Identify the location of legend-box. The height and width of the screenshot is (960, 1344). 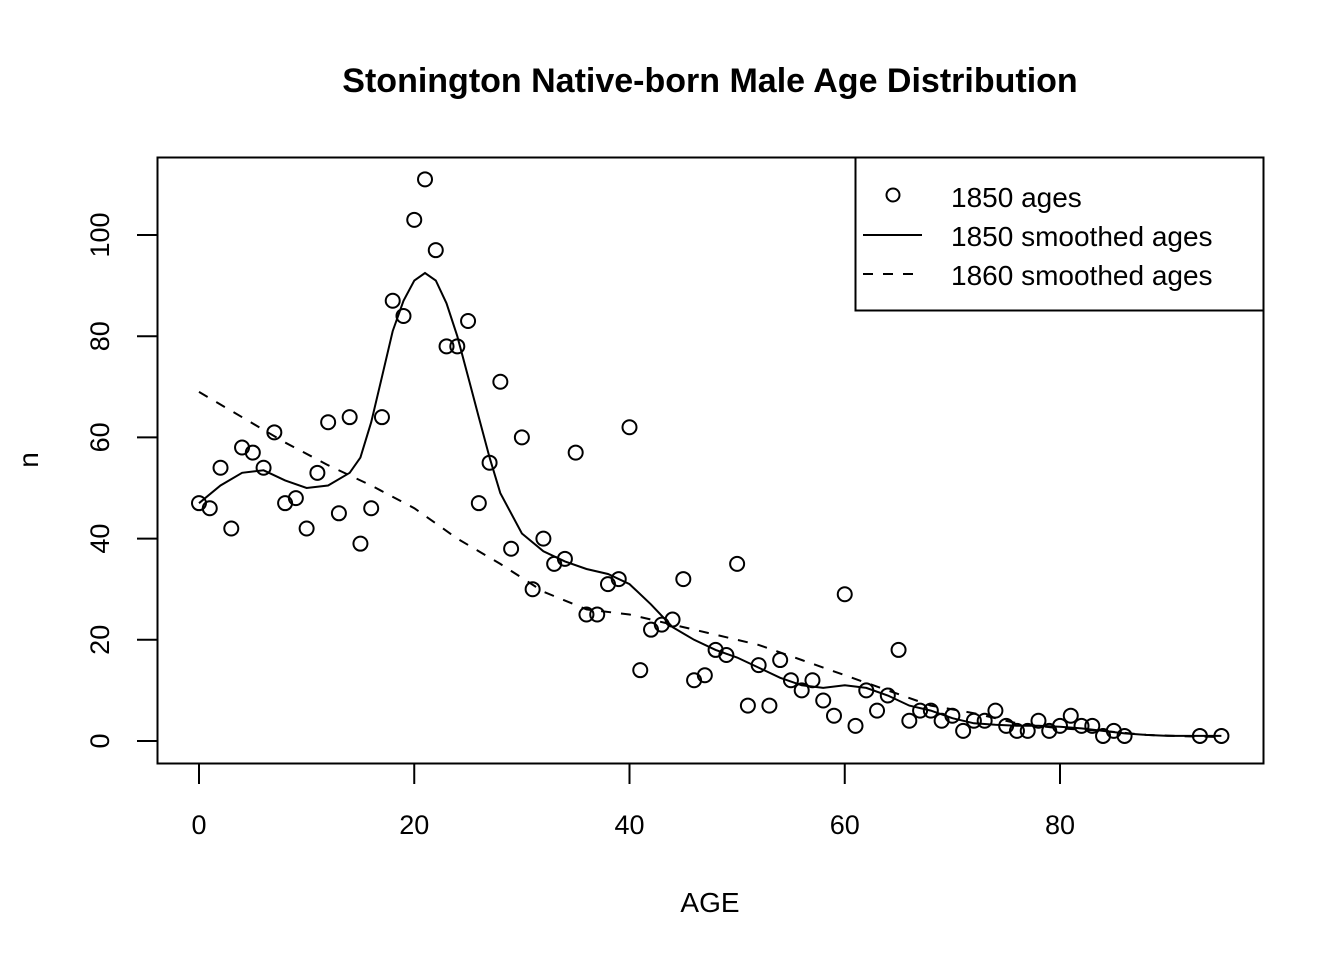
(1059, 234).